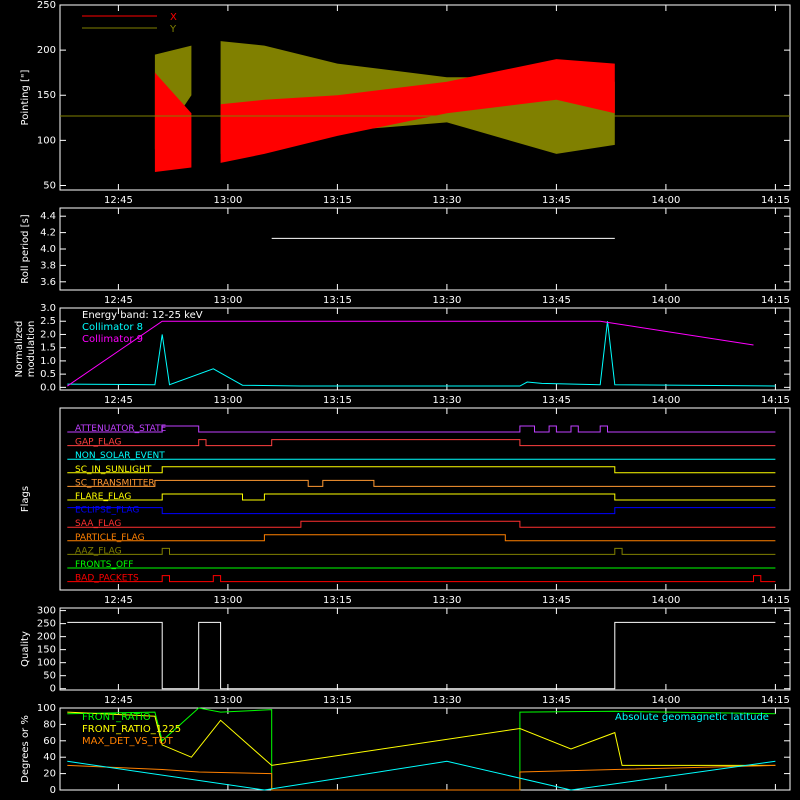 The height and width of the screenshot is (800, 800). Describe the element at coordinates (421, 524) in the screenshot. I see `flag-saa_flag-line` at that location.